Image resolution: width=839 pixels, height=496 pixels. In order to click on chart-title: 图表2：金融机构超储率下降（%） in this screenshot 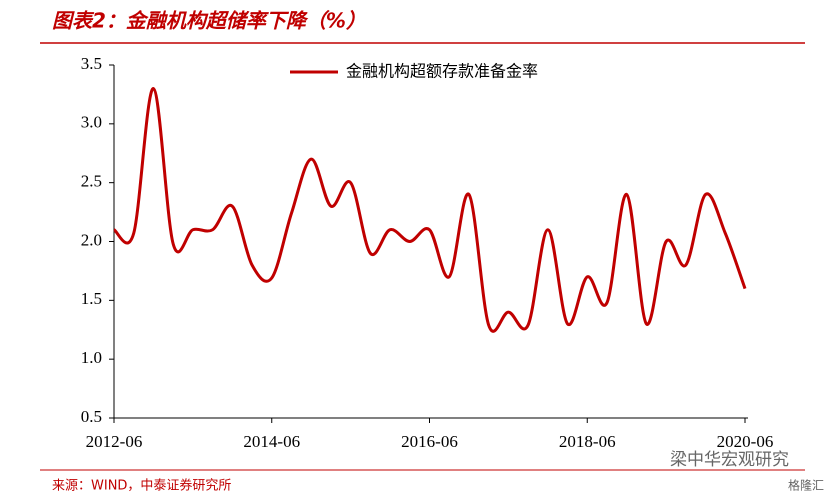, I will do `click(209, 21)`.